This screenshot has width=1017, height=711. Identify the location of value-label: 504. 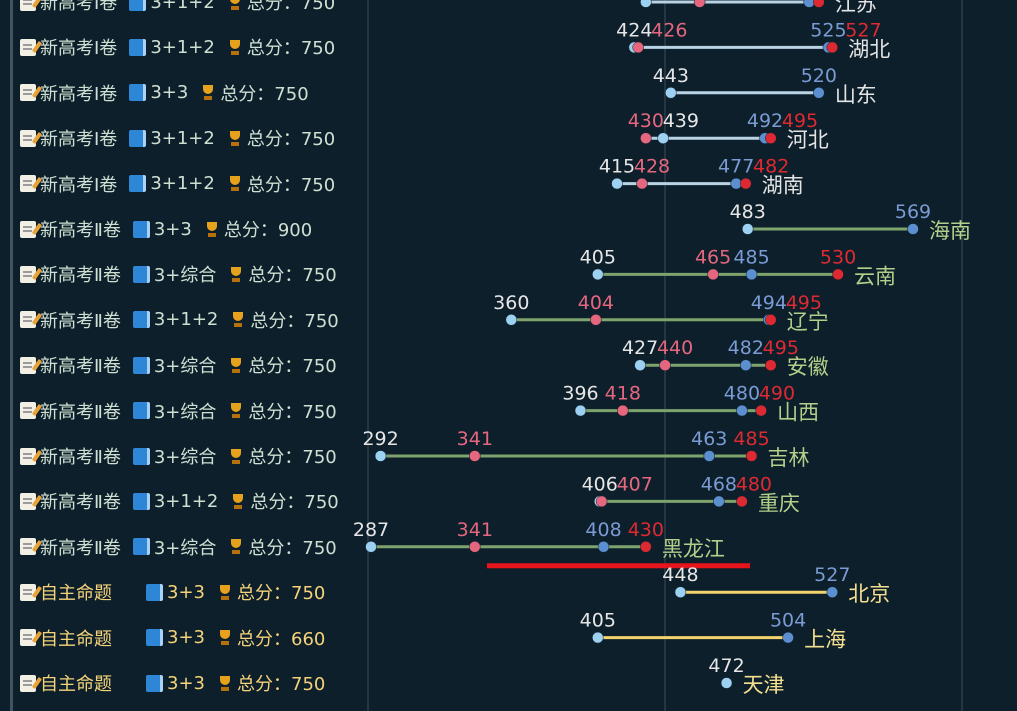
(788, 621).